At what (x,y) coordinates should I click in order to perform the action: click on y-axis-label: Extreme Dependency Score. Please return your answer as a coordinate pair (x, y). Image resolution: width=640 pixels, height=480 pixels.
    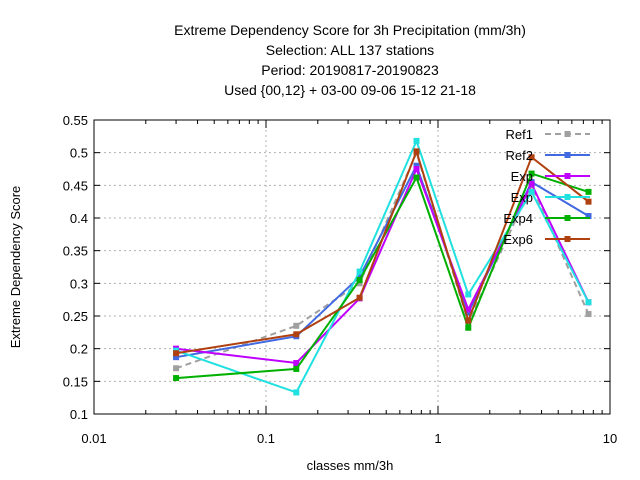
    Looking at the image, I should click on (15, 267).